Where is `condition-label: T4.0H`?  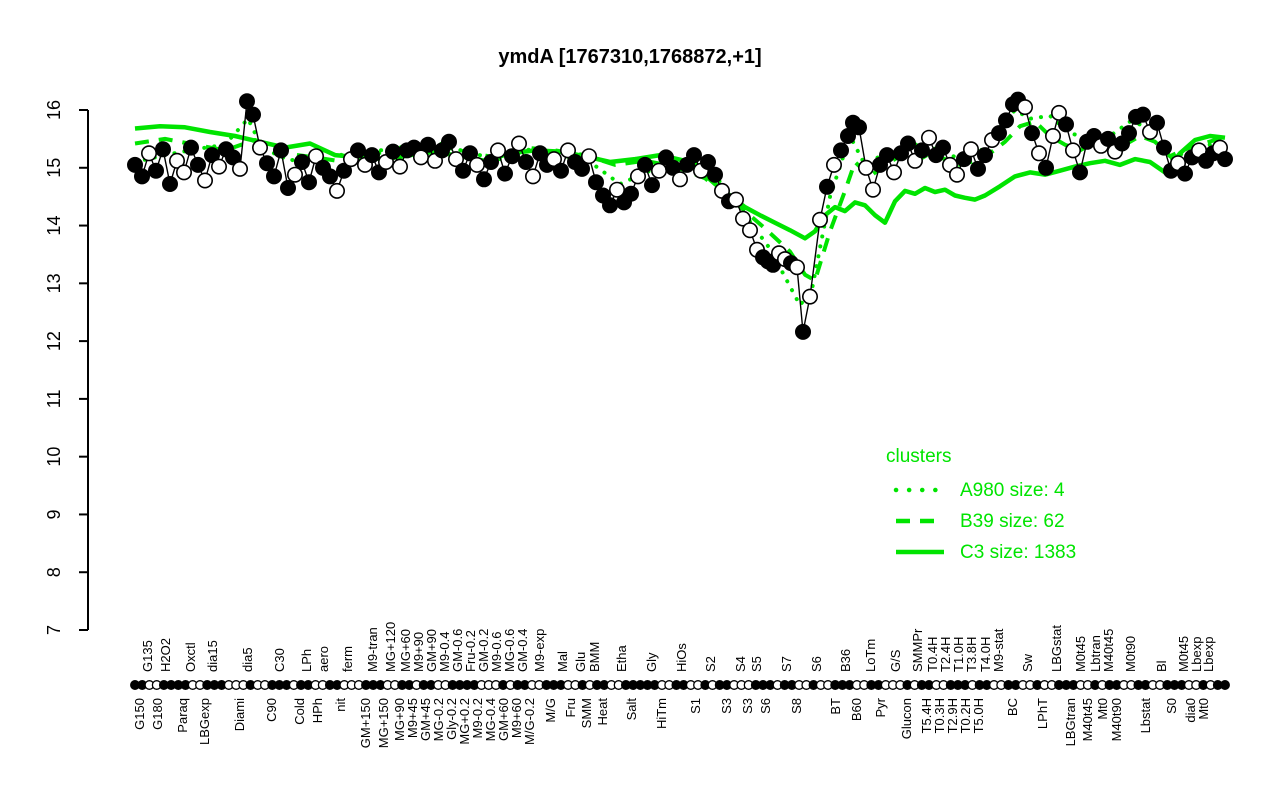
condition-label: T4.0H is located at coordinates (985, 654).